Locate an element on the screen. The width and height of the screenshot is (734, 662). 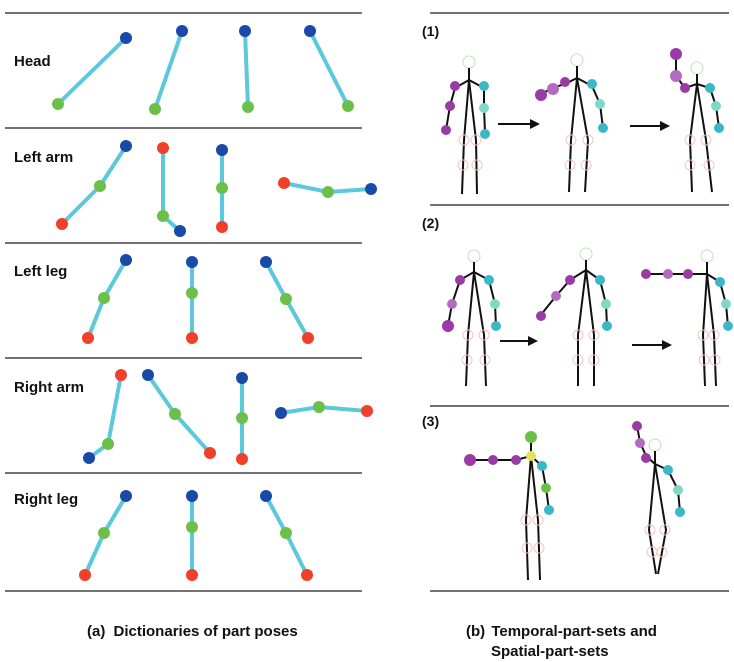
caption-left-text: Dictionaries of part poses is located at coordinates (206, 631).